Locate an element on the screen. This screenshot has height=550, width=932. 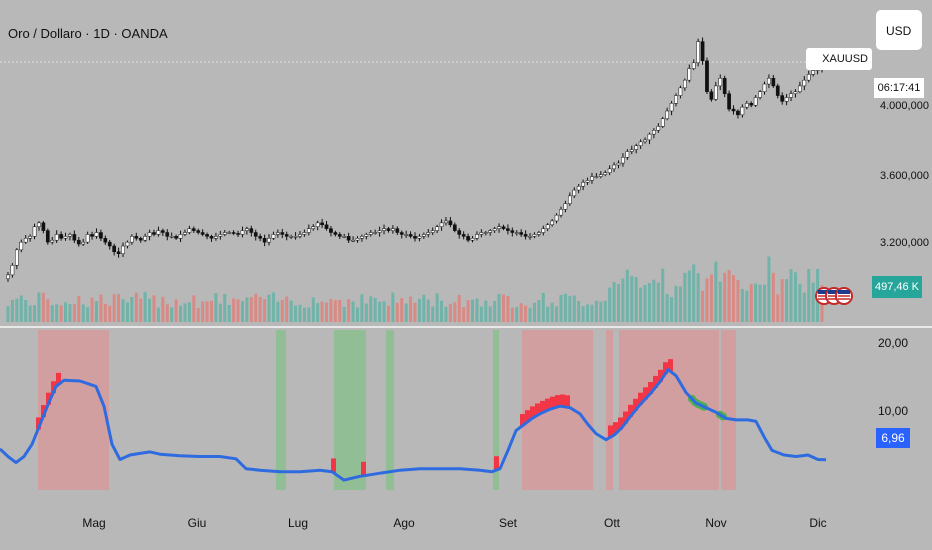
symbol-price-tag: XAUUSD is located at coordinates (839, 59).